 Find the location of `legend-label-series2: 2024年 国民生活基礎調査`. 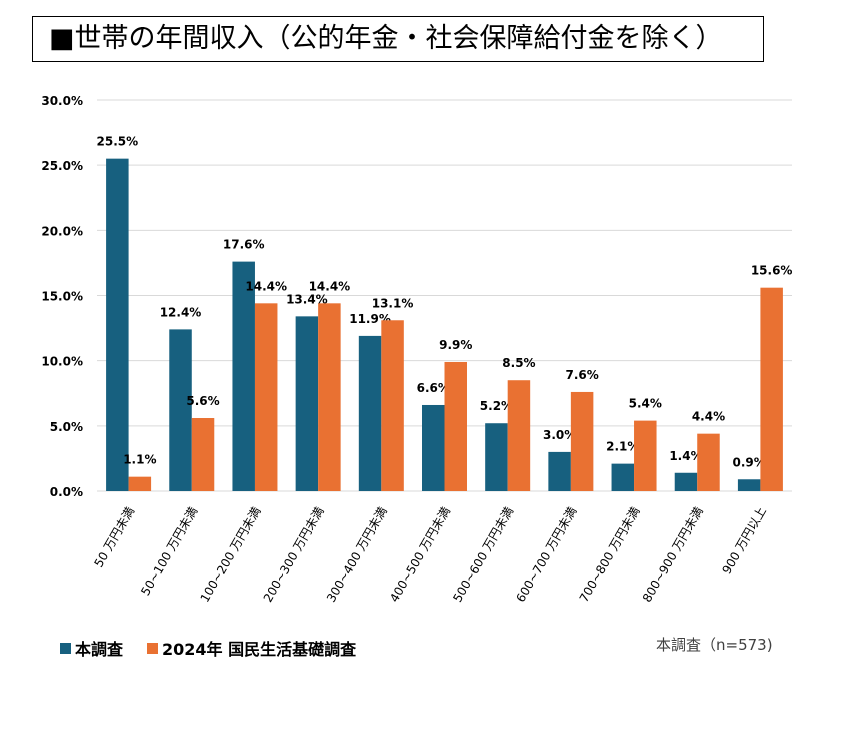

legend-label-series2: 2024年 国民生活基礎調査 is located at coordinates (259, 649).